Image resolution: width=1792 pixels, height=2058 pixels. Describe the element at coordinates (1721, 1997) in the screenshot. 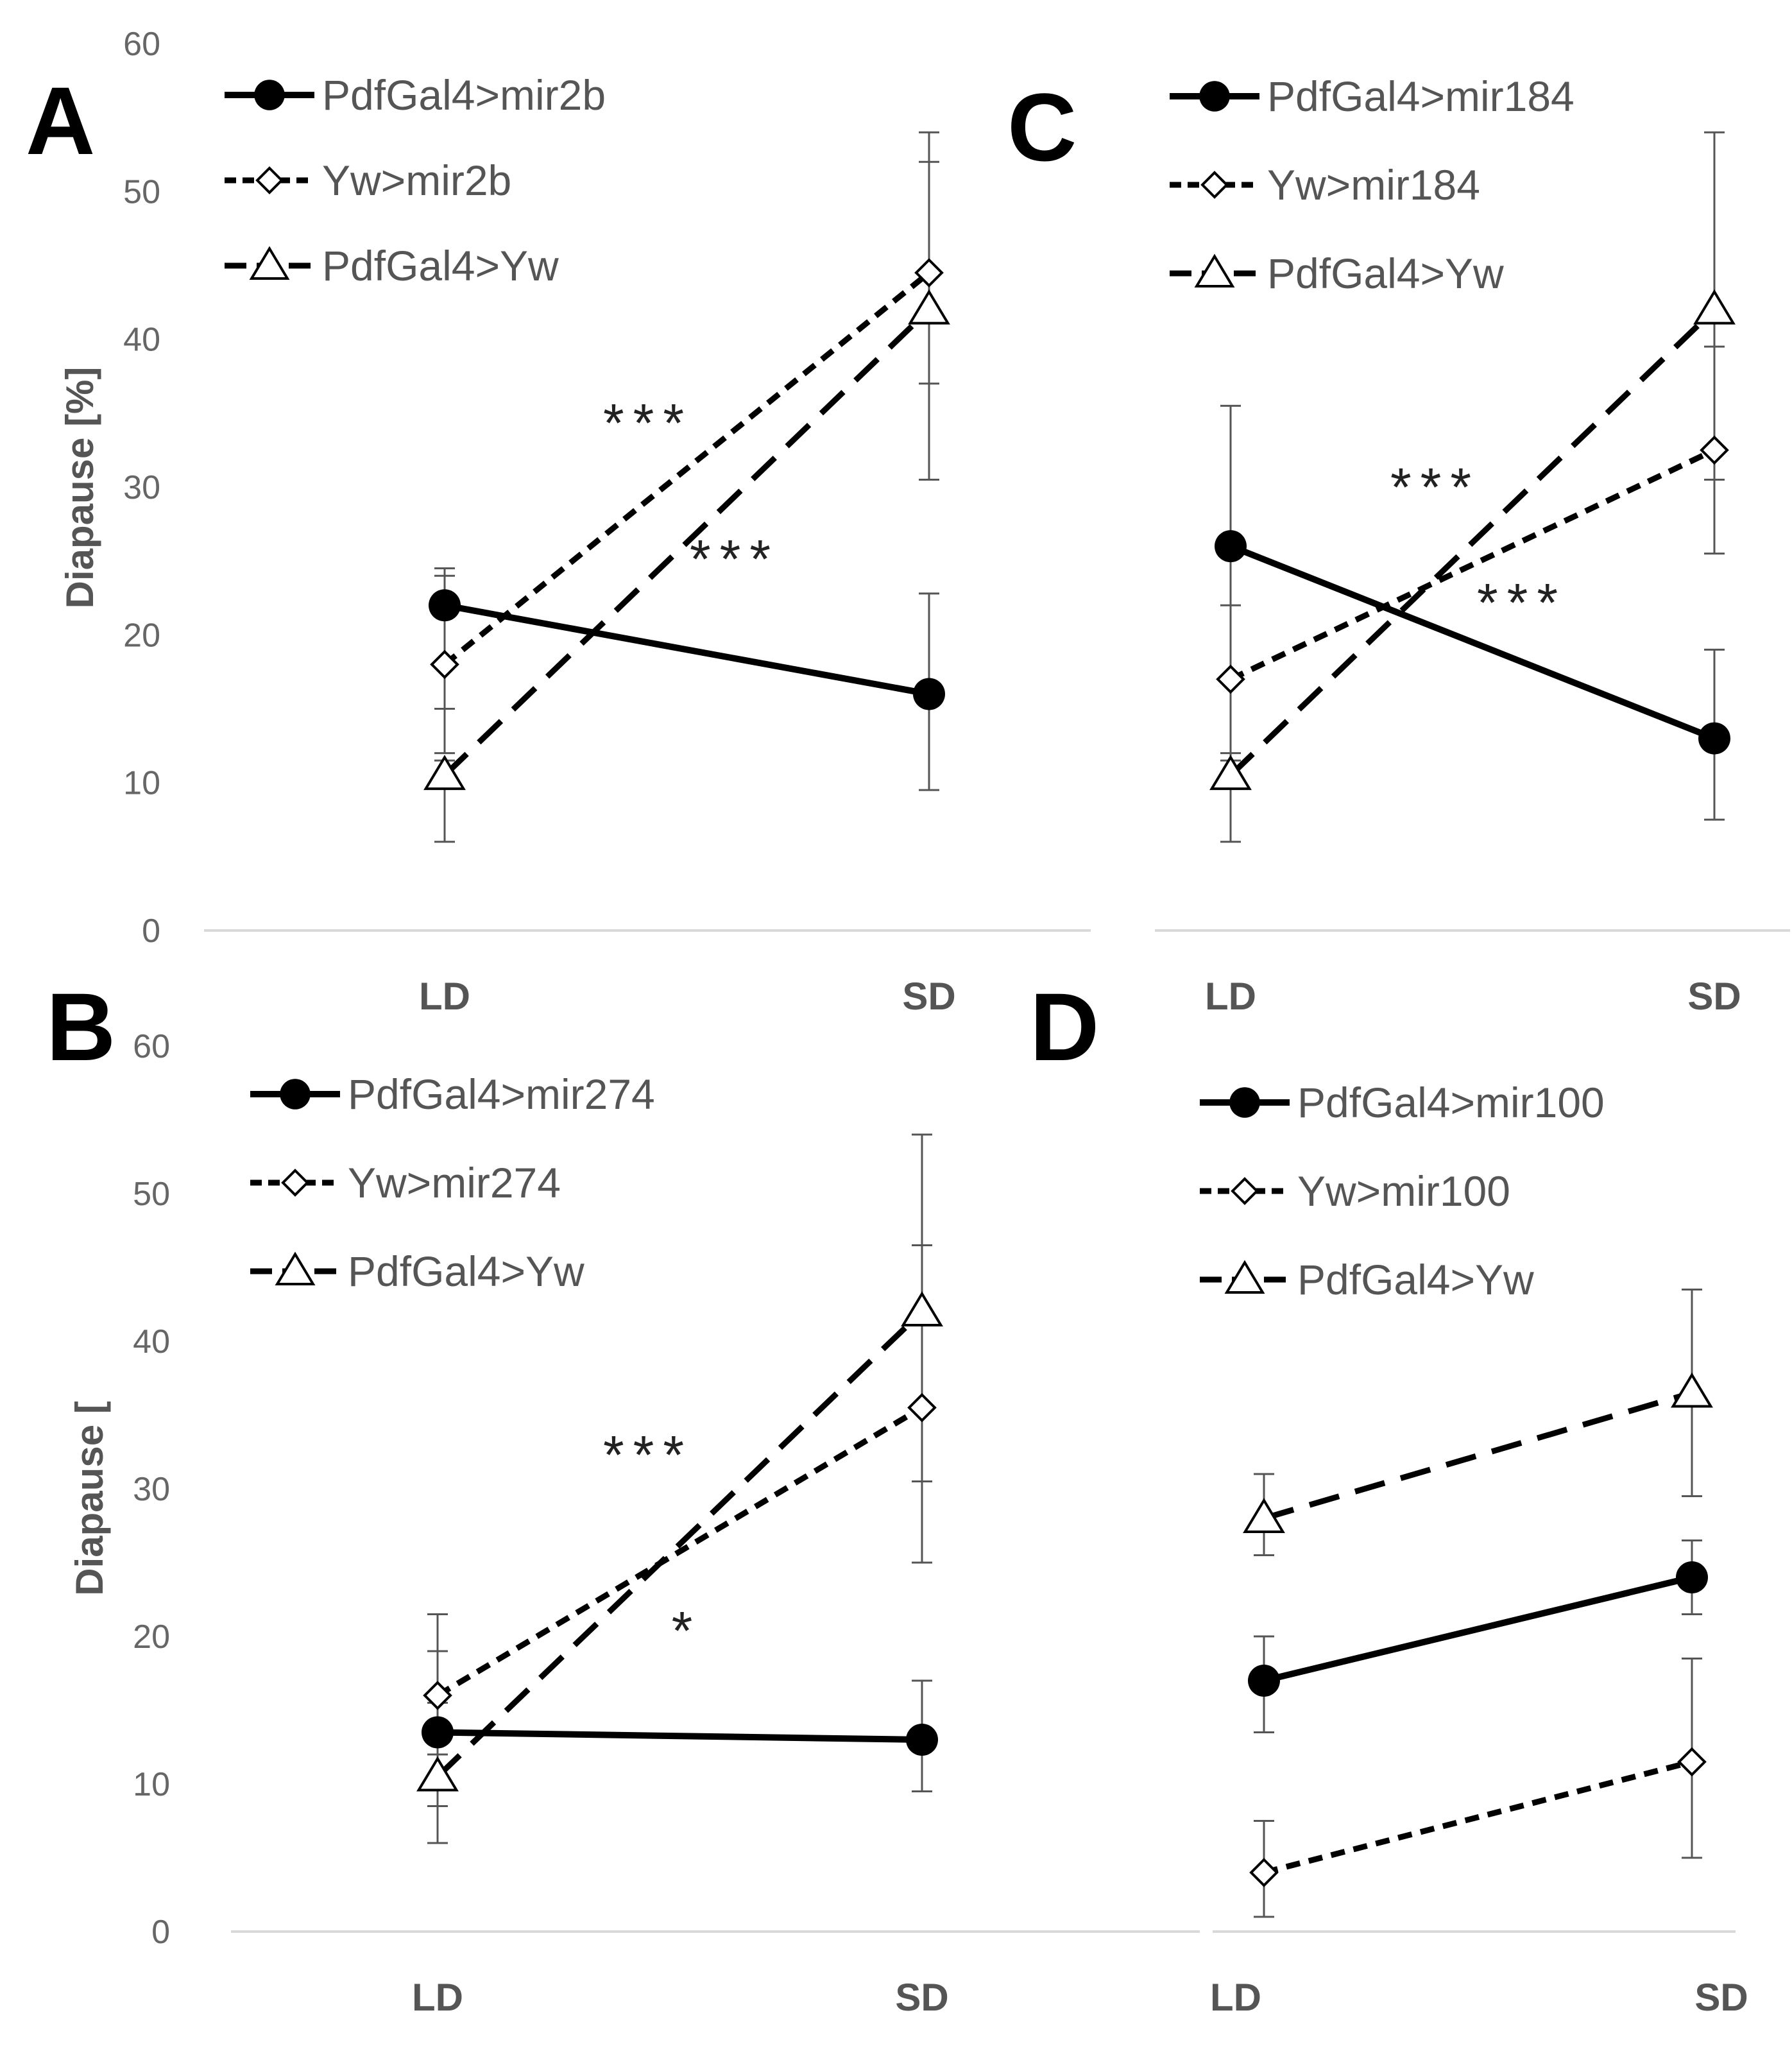

I see `panel-d-x-label-sd: SD` at that location.